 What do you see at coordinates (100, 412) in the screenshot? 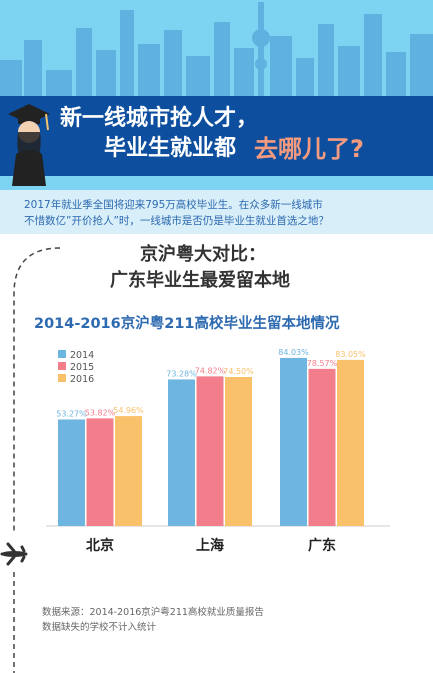
I see `data-label-北京-2015: 53.82%` at bounding box center [100, 412].